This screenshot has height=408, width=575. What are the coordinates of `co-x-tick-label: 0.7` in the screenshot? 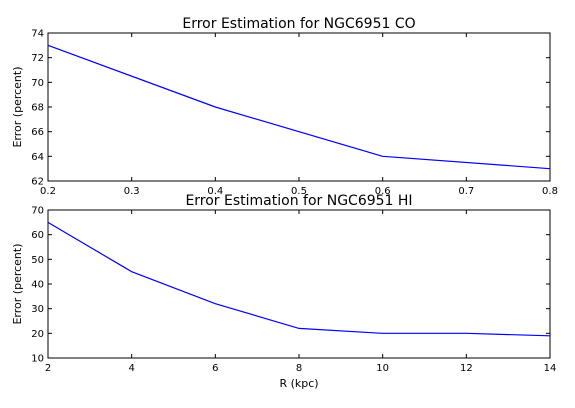 It's located at (466, 191).